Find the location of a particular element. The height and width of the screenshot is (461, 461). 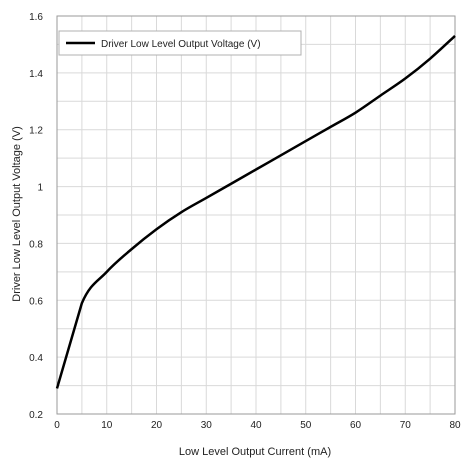

y-axis-label: Driver Low Level Output Voltage (V) is located at coordinates (17, 213).